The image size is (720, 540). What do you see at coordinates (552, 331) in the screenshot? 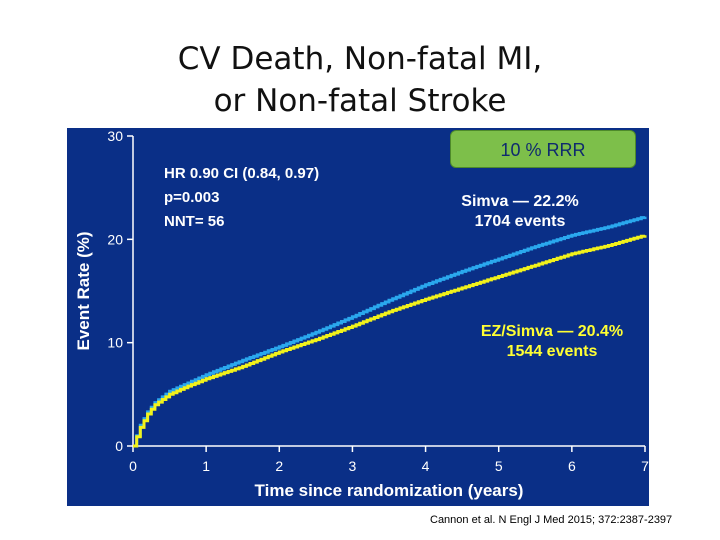
I see `ez-simva-rate-label: EZ/Simva — 20.4%` at bounding box center [552, 331].